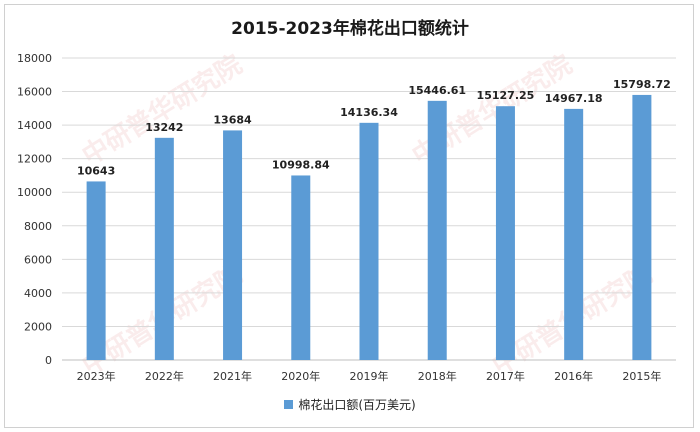 The height and width of the screenshot is (432, 700). What do you see at coordinates (34, 92) in the screenshot?
I see `y-tick-label: 16000` at bounding box center [34, 92].